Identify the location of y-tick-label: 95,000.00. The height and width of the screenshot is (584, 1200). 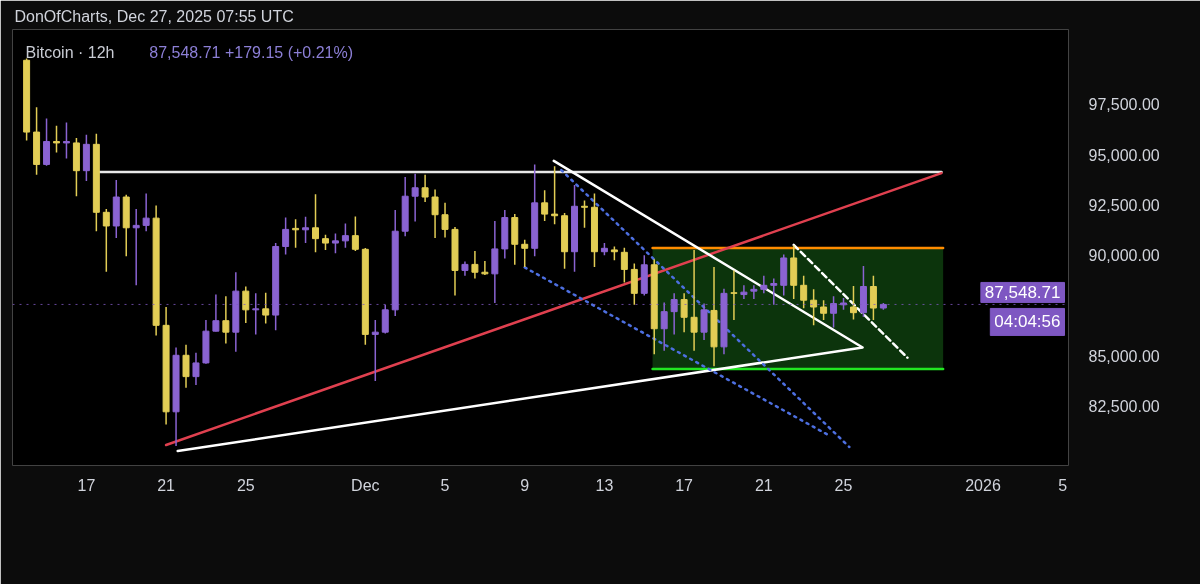
(1124, 155).